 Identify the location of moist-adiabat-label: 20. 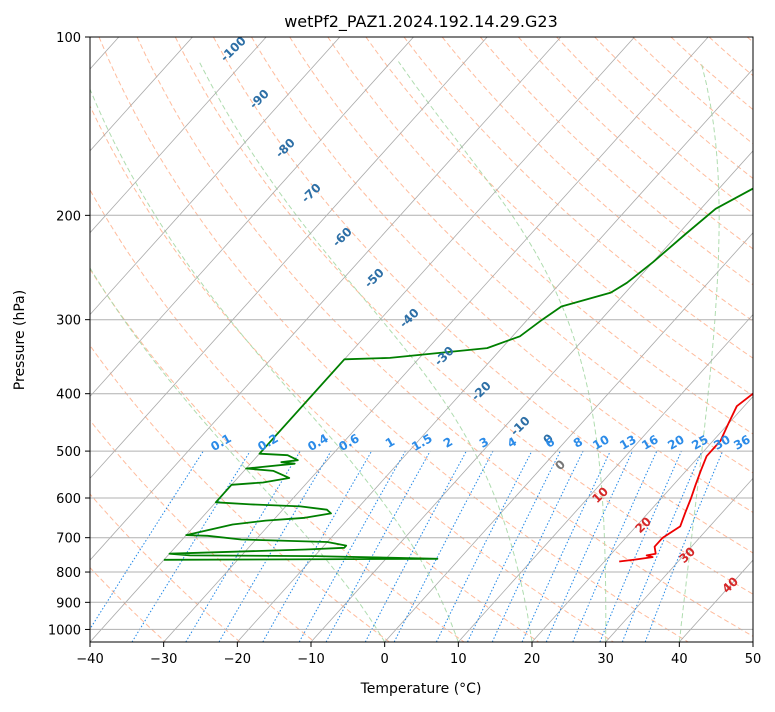
(643, 525).